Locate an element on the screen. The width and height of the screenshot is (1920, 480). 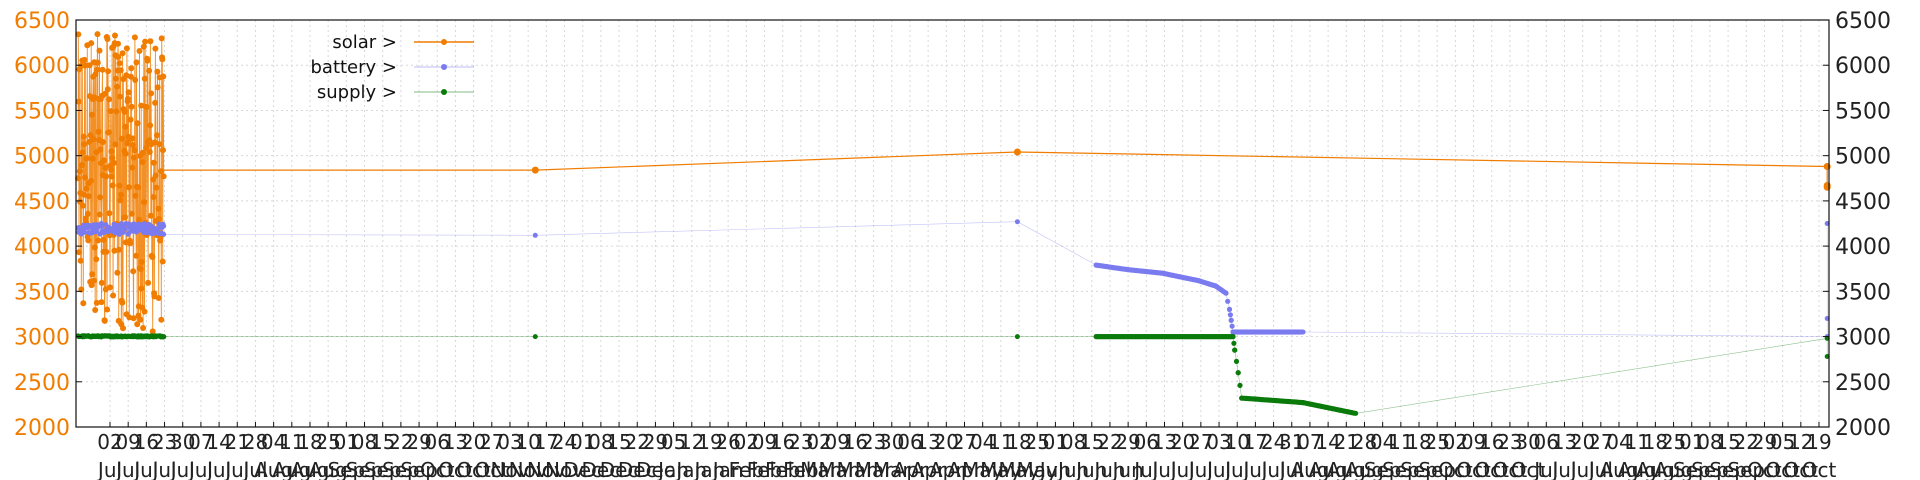
legend-swatch-marker is located at coordinates (444, 42).